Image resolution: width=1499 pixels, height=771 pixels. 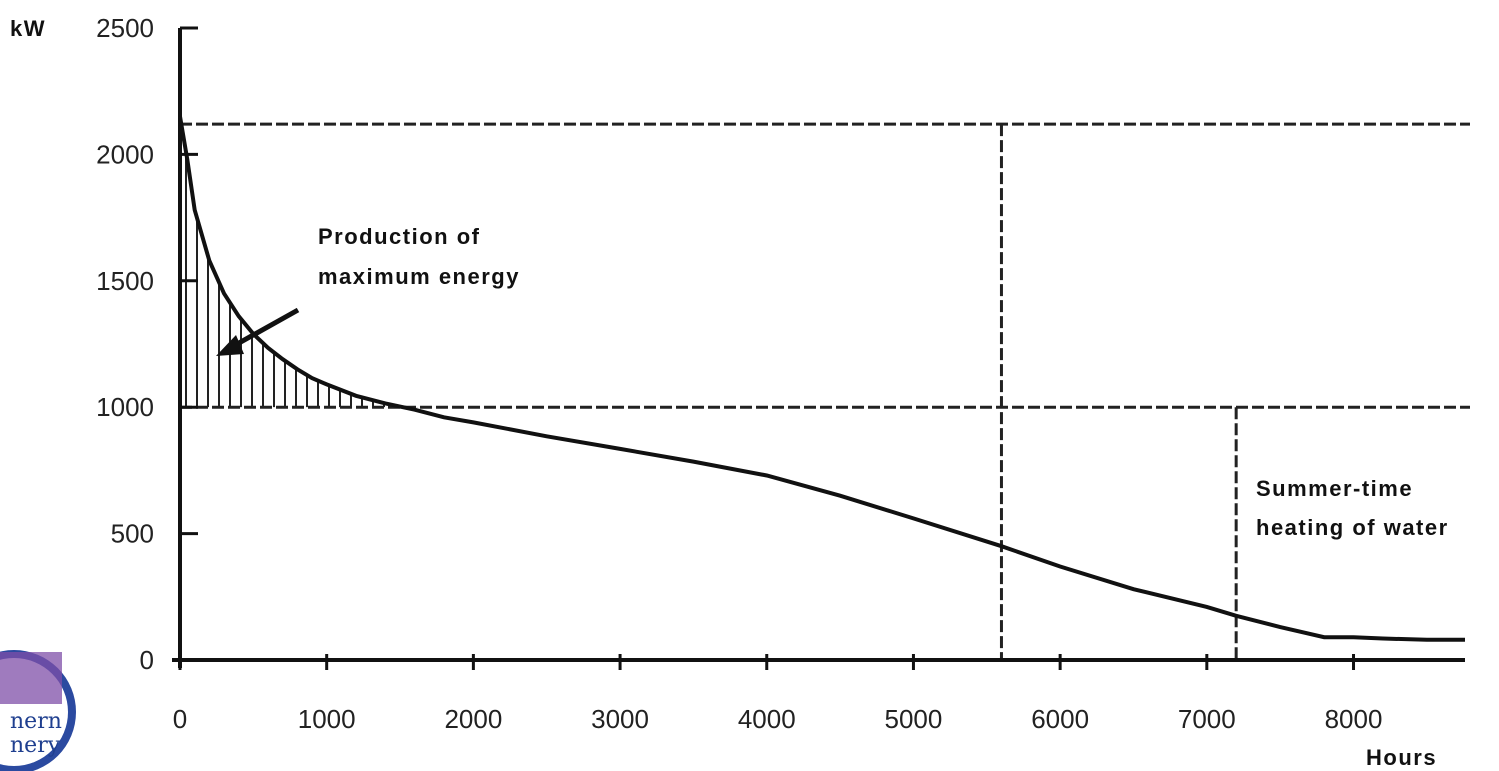 I want to click on x-tick-label: 8000, so click(x=1354, y=719).